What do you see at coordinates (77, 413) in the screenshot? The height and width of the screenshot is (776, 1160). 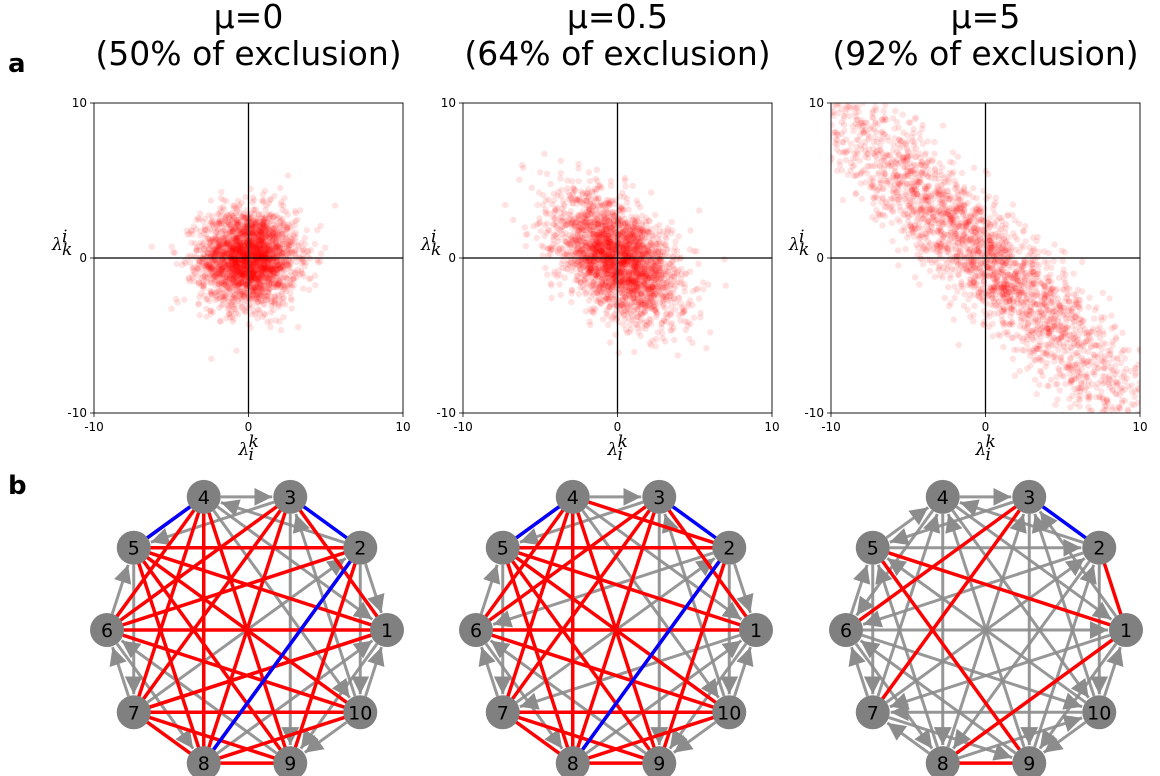 I see `y-tick-label: -10` at bounding box center [77, 413].